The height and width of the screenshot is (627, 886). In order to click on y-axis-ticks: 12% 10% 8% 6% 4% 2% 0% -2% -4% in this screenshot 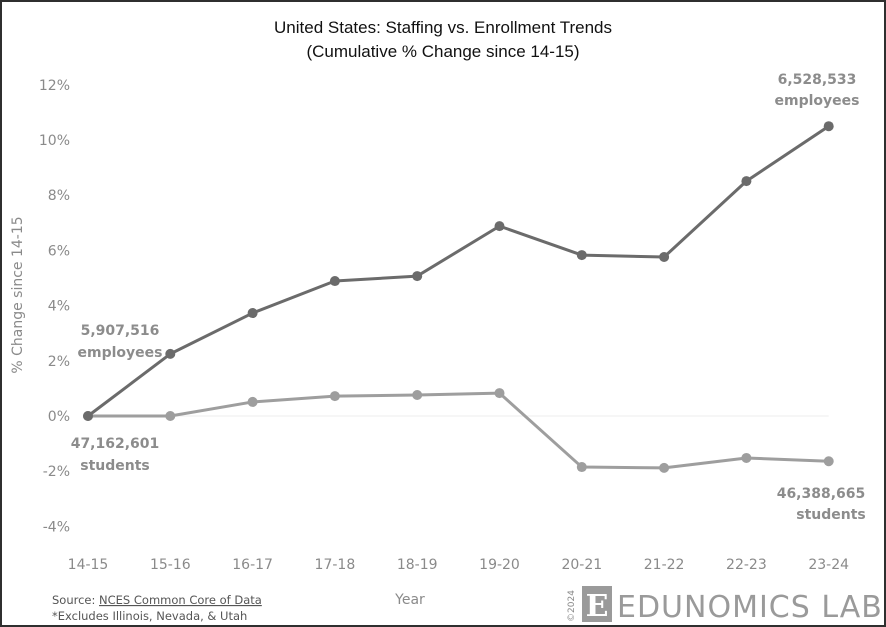, I will do `click(54, 307)`.